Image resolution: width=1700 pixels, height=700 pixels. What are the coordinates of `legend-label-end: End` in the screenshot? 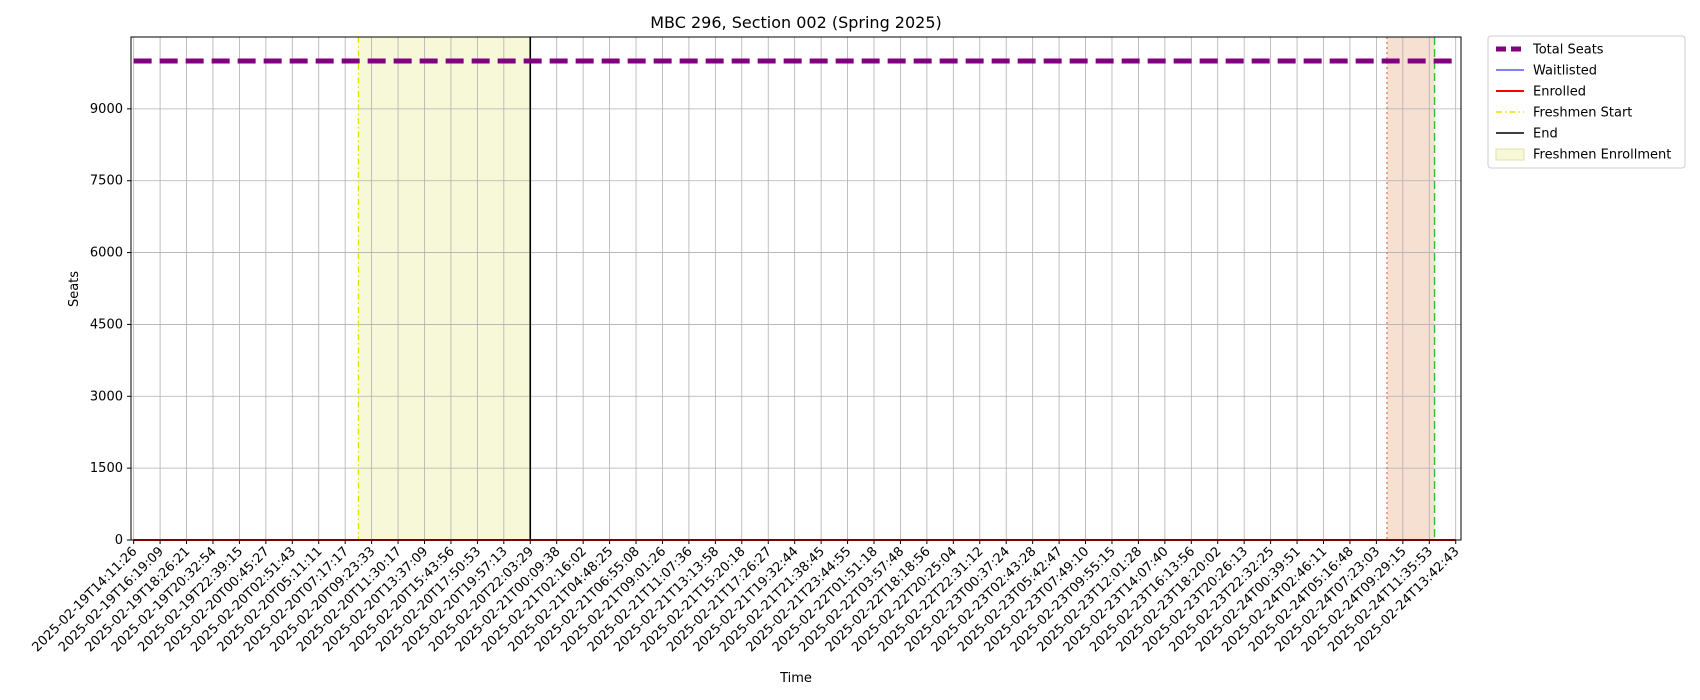 It's located at (1545, 134).